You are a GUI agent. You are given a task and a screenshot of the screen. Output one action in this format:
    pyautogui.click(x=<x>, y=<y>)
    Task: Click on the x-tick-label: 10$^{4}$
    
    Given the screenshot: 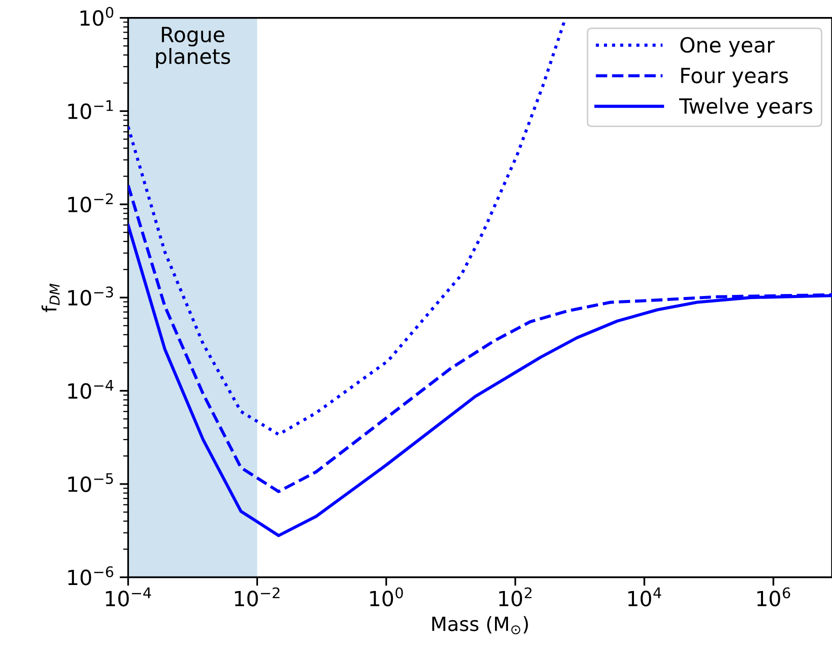 What is the action you would take?
    pyautogui.click(x=645, y=597)
    